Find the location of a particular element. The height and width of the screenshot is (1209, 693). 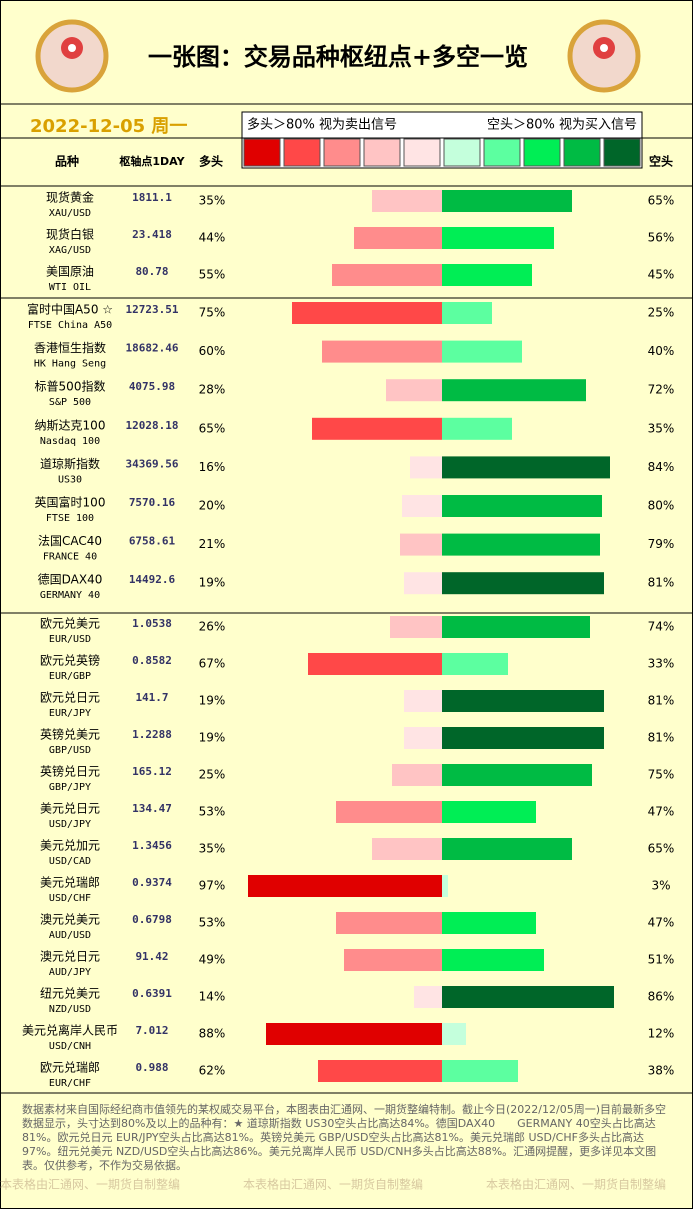

pivot: 12028.18 is located at coordinates (152, 425).